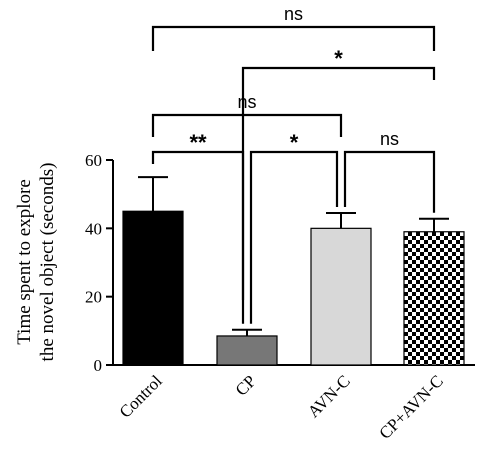 This screenshot has width=484, height=460. Describe the element at coordinates (198, 142) in the screenshot. I see `significance-label: **` at that location.